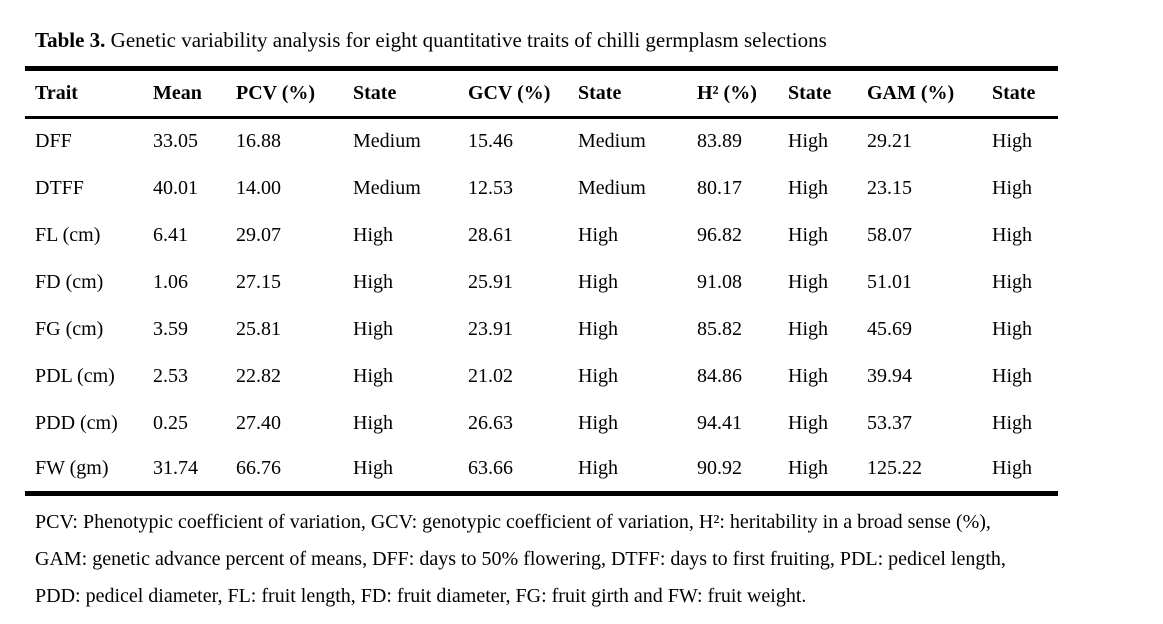  What do you see at coordinates (490, 281) in the screenshot?
I see `table-cell: 25.91` at bounding box center [490, 281].